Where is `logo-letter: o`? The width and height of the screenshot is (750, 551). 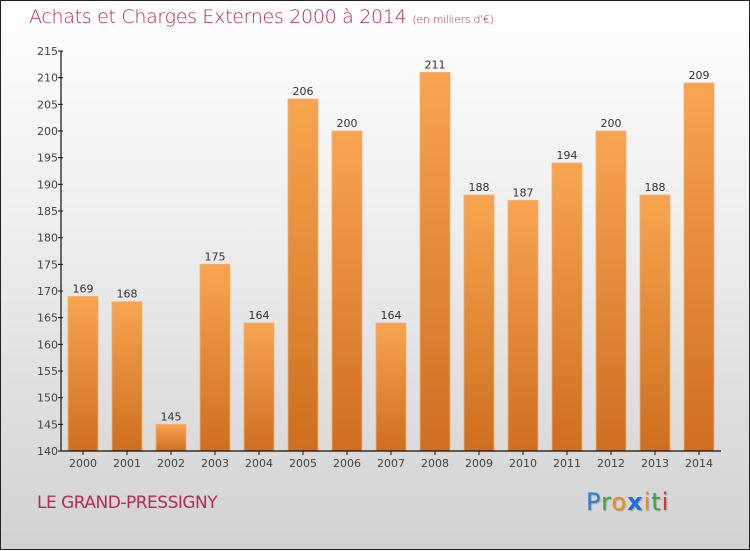
logo-letter: o is located at coordinates (619, 502).